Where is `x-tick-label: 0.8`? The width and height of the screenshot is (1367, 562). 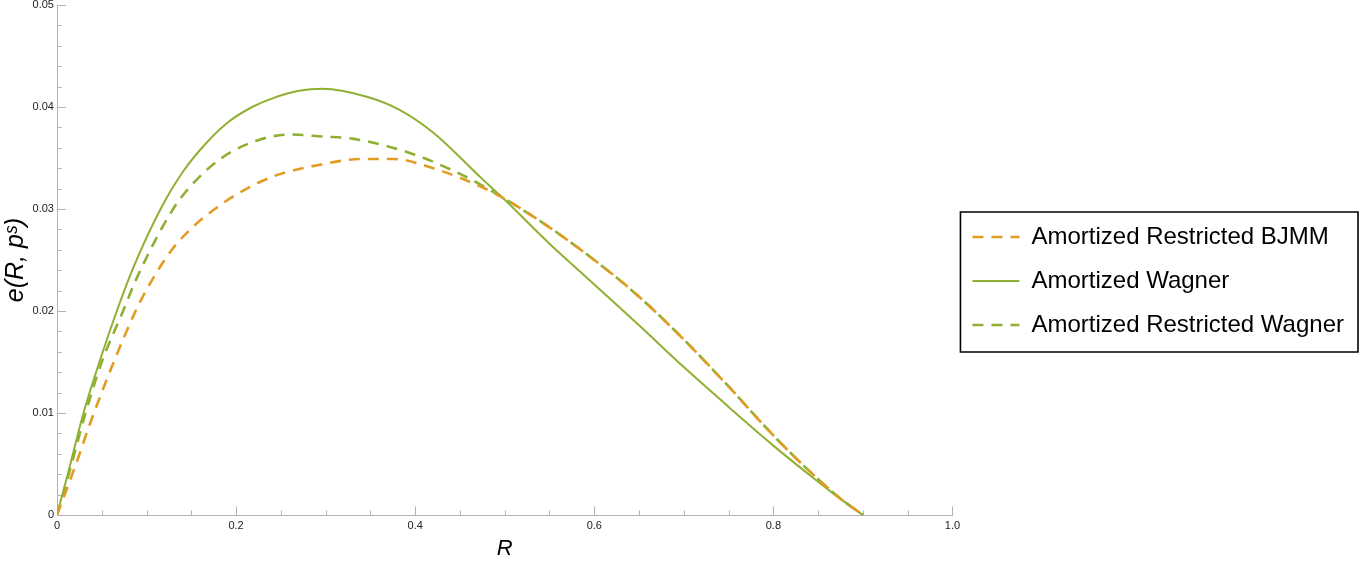
x-tick-label: 0.8 is located at coordinates (773, 524).